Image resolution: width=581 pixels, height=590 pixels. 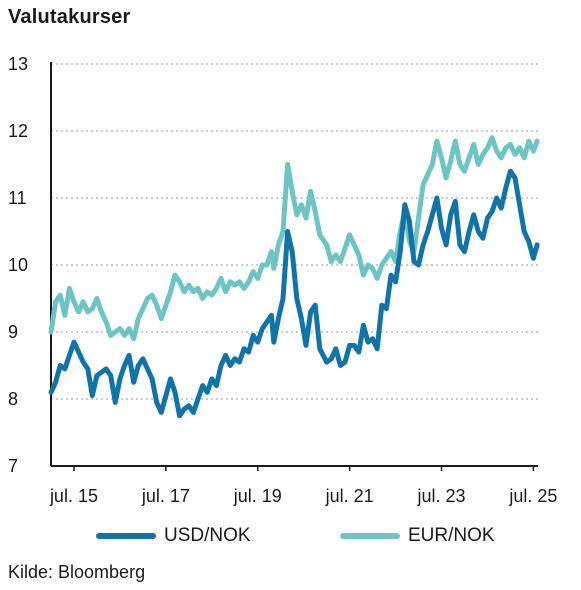 I want to click on legend-item-usd: USD/NOK, so click(x=173, y=536).